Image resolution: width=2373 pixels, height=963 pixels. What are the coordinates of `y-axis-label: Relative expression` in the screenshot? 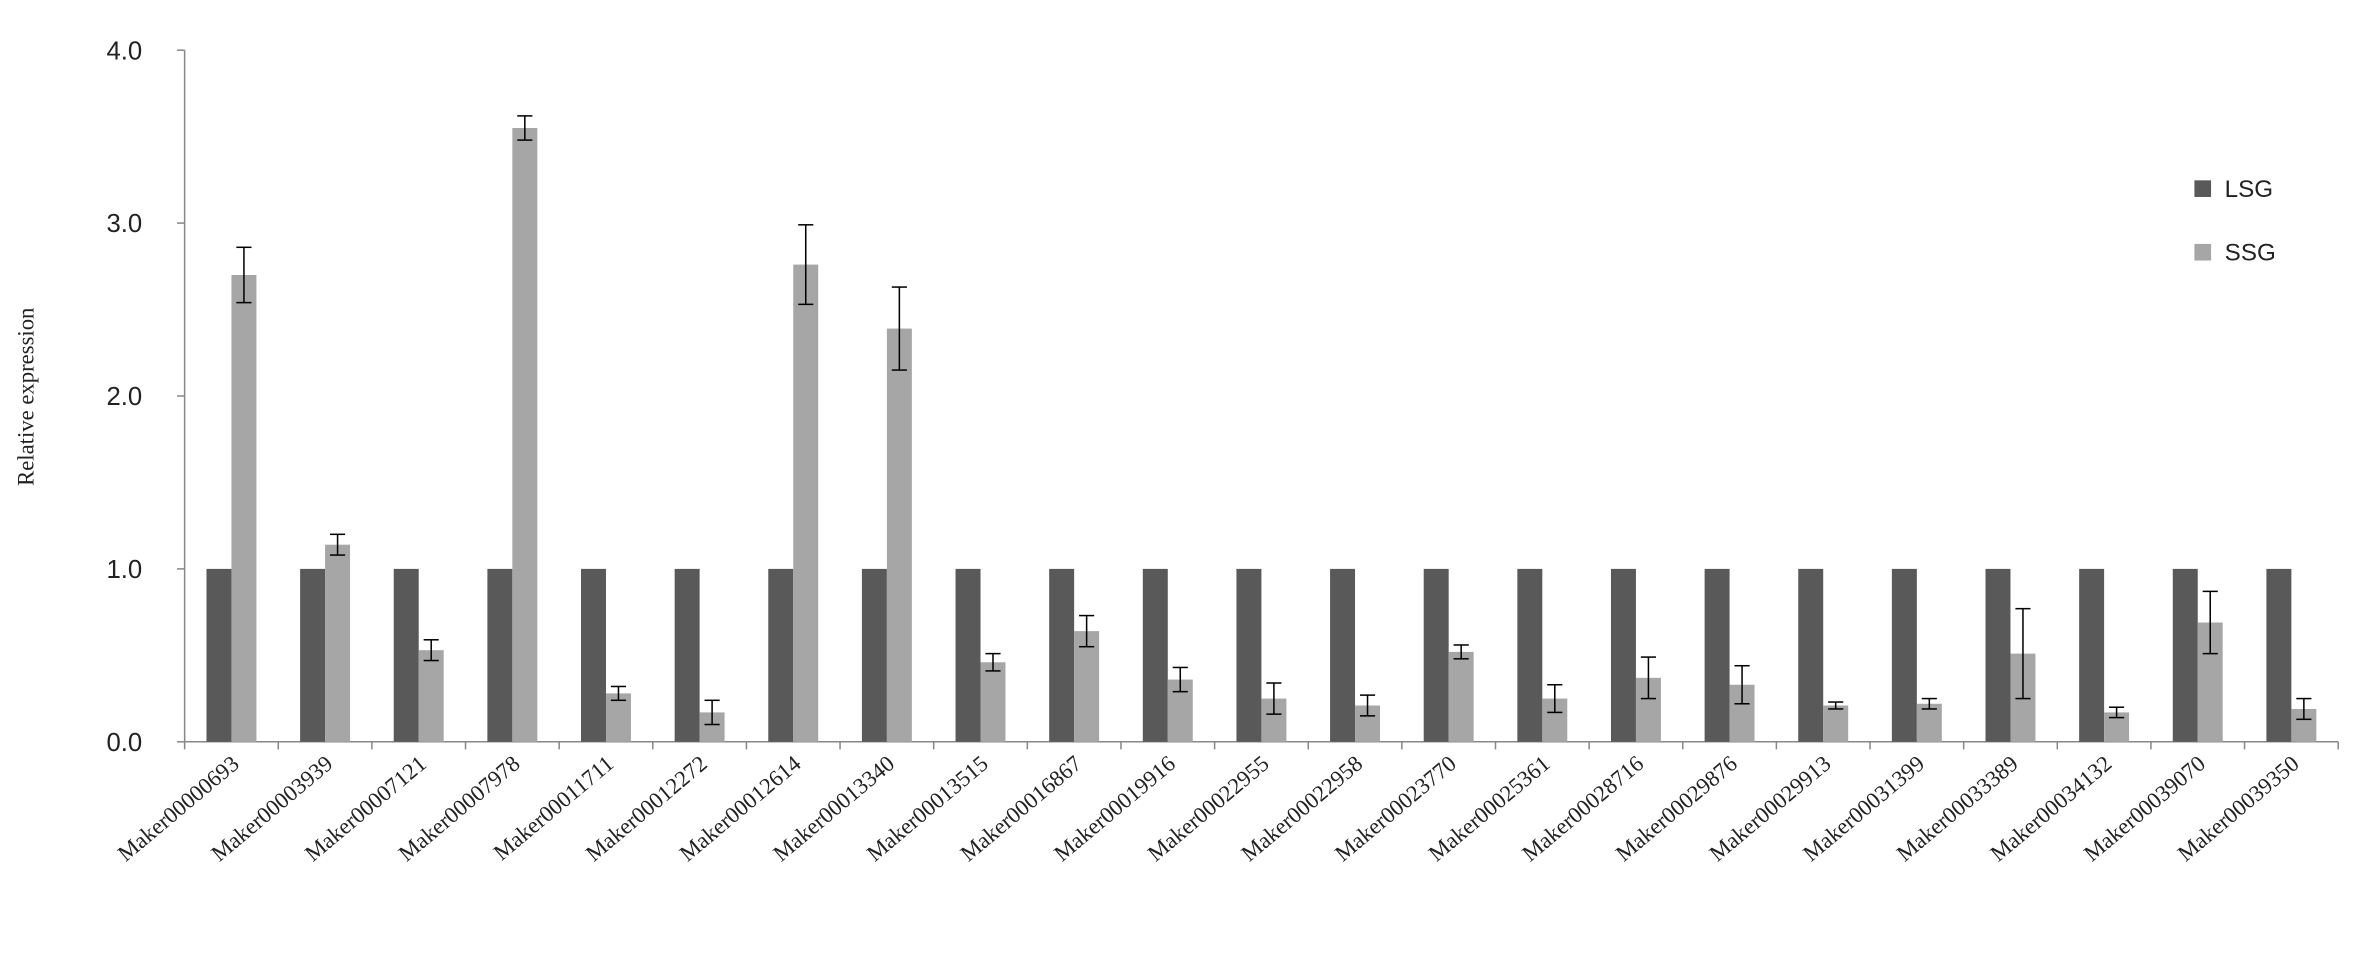 It's located at (25, 397).